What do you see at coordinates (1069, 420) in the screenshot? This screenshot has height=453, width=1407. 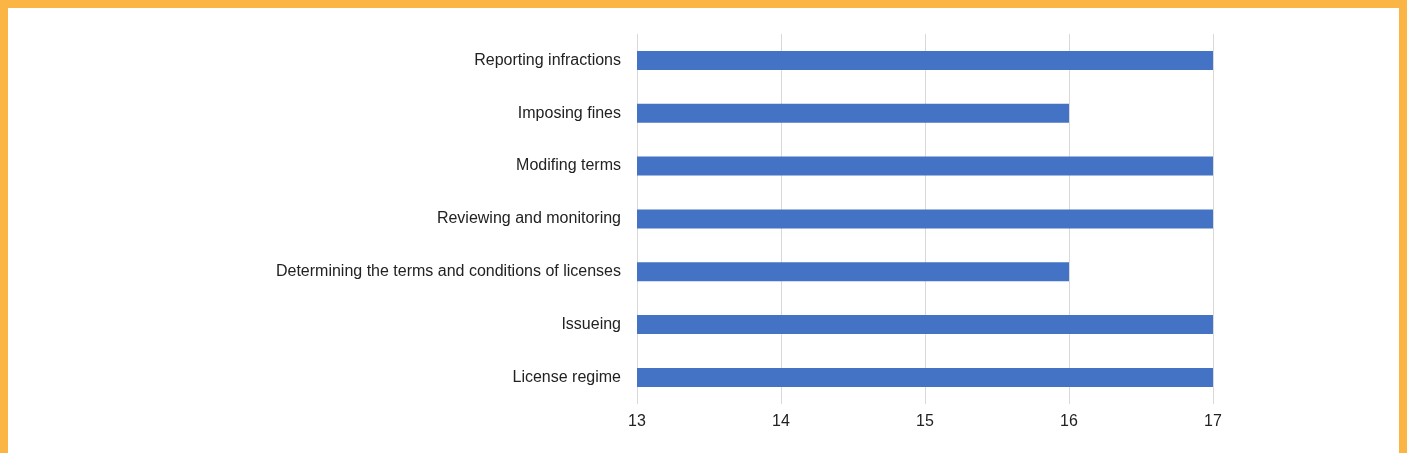 I see `x-tick-label: 16` at bounding box center [1069, 420].